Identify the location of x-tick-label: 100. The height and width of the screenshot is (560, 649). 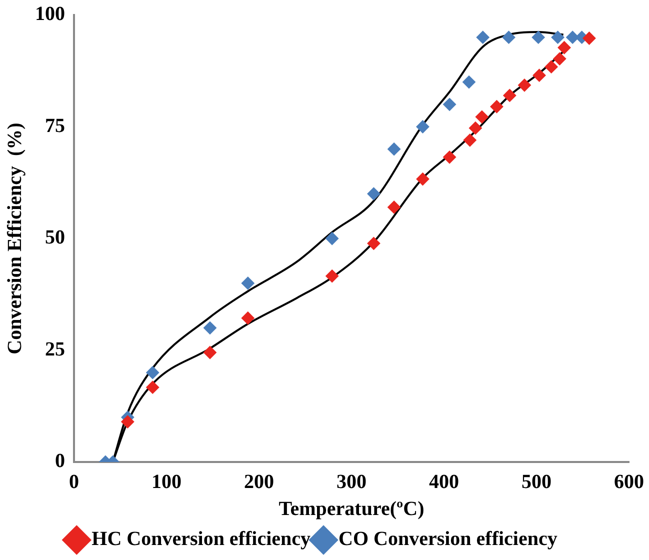
(167, 482).